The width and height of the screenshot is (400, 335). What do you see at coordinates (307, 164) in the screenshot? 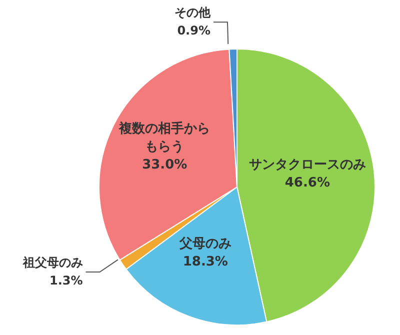
I see `slice-label: サンタクロースのみ` at bounding box center [307, 164].